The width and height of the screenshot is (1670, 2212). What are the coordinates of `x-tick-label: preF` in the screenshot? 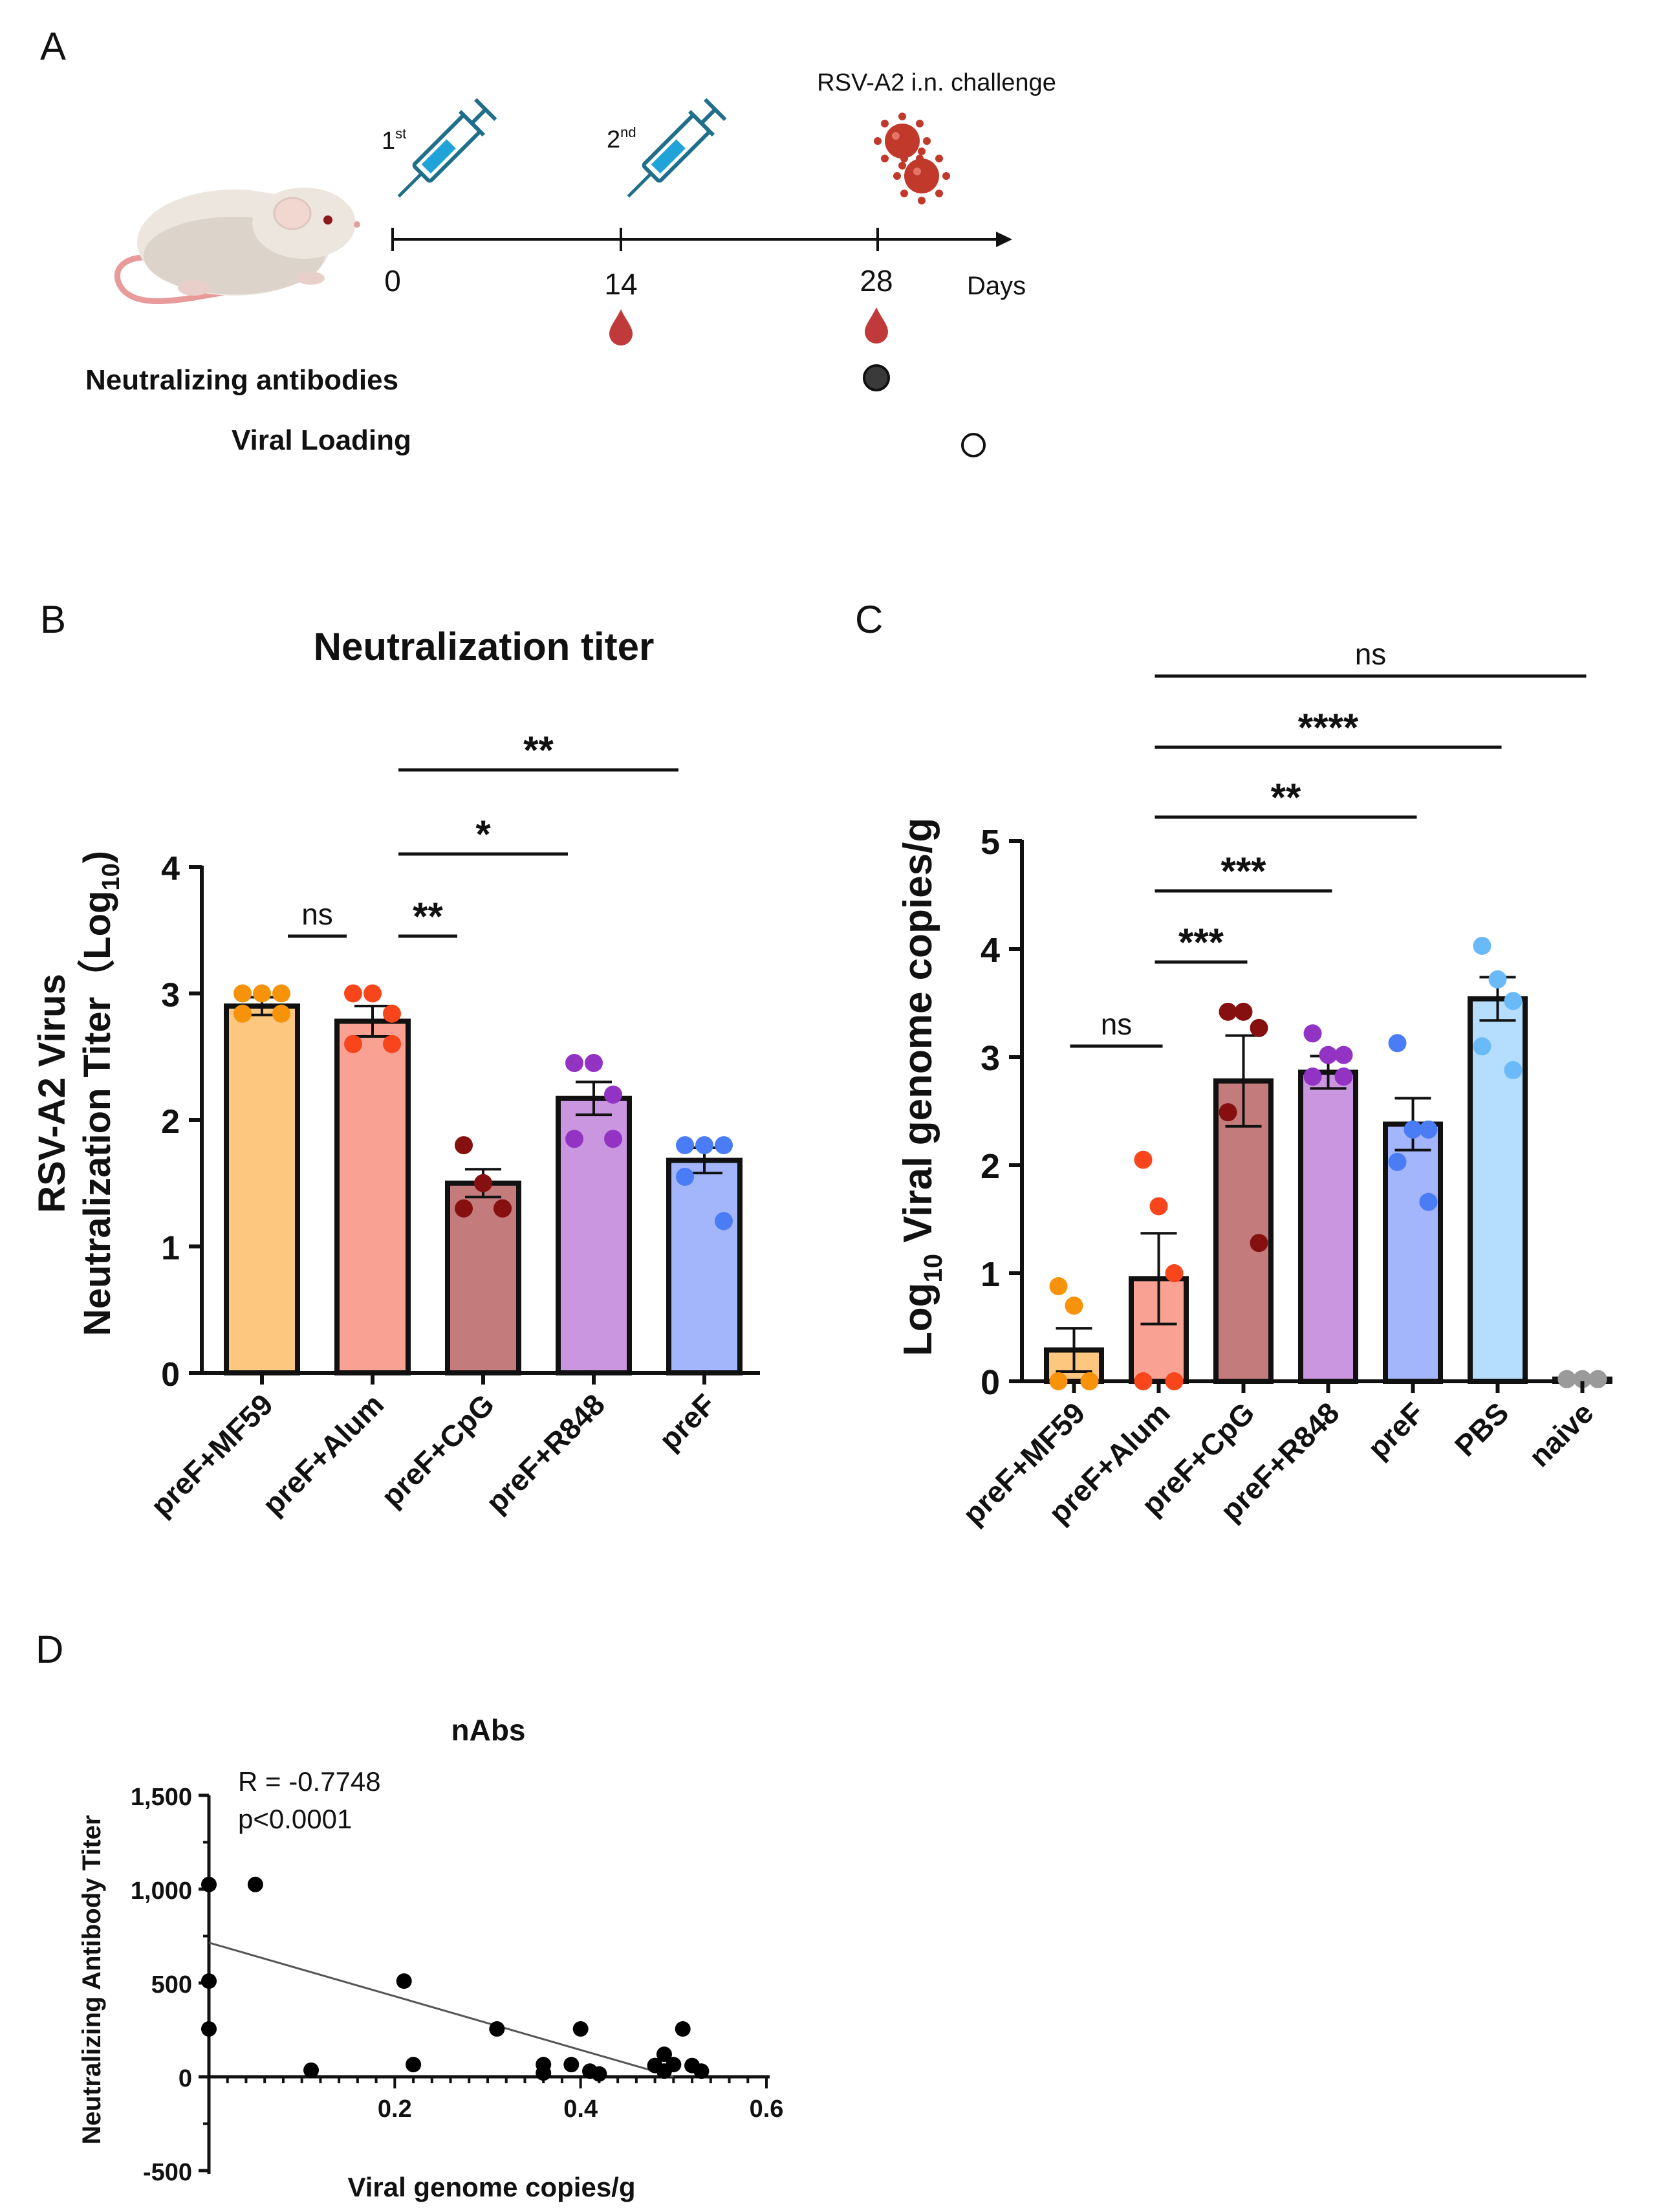 It's located at (1395, 1430).